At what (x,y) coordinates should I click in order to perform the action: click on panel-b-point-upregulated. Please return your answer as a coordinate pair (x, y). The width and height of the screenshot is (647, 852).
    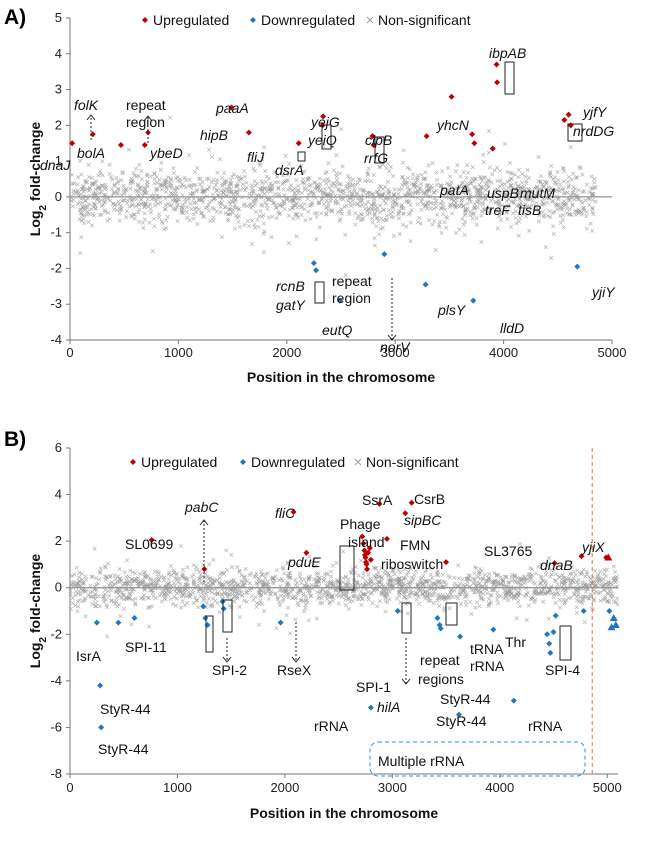
    Looking at the image, I should click on (362, 536).